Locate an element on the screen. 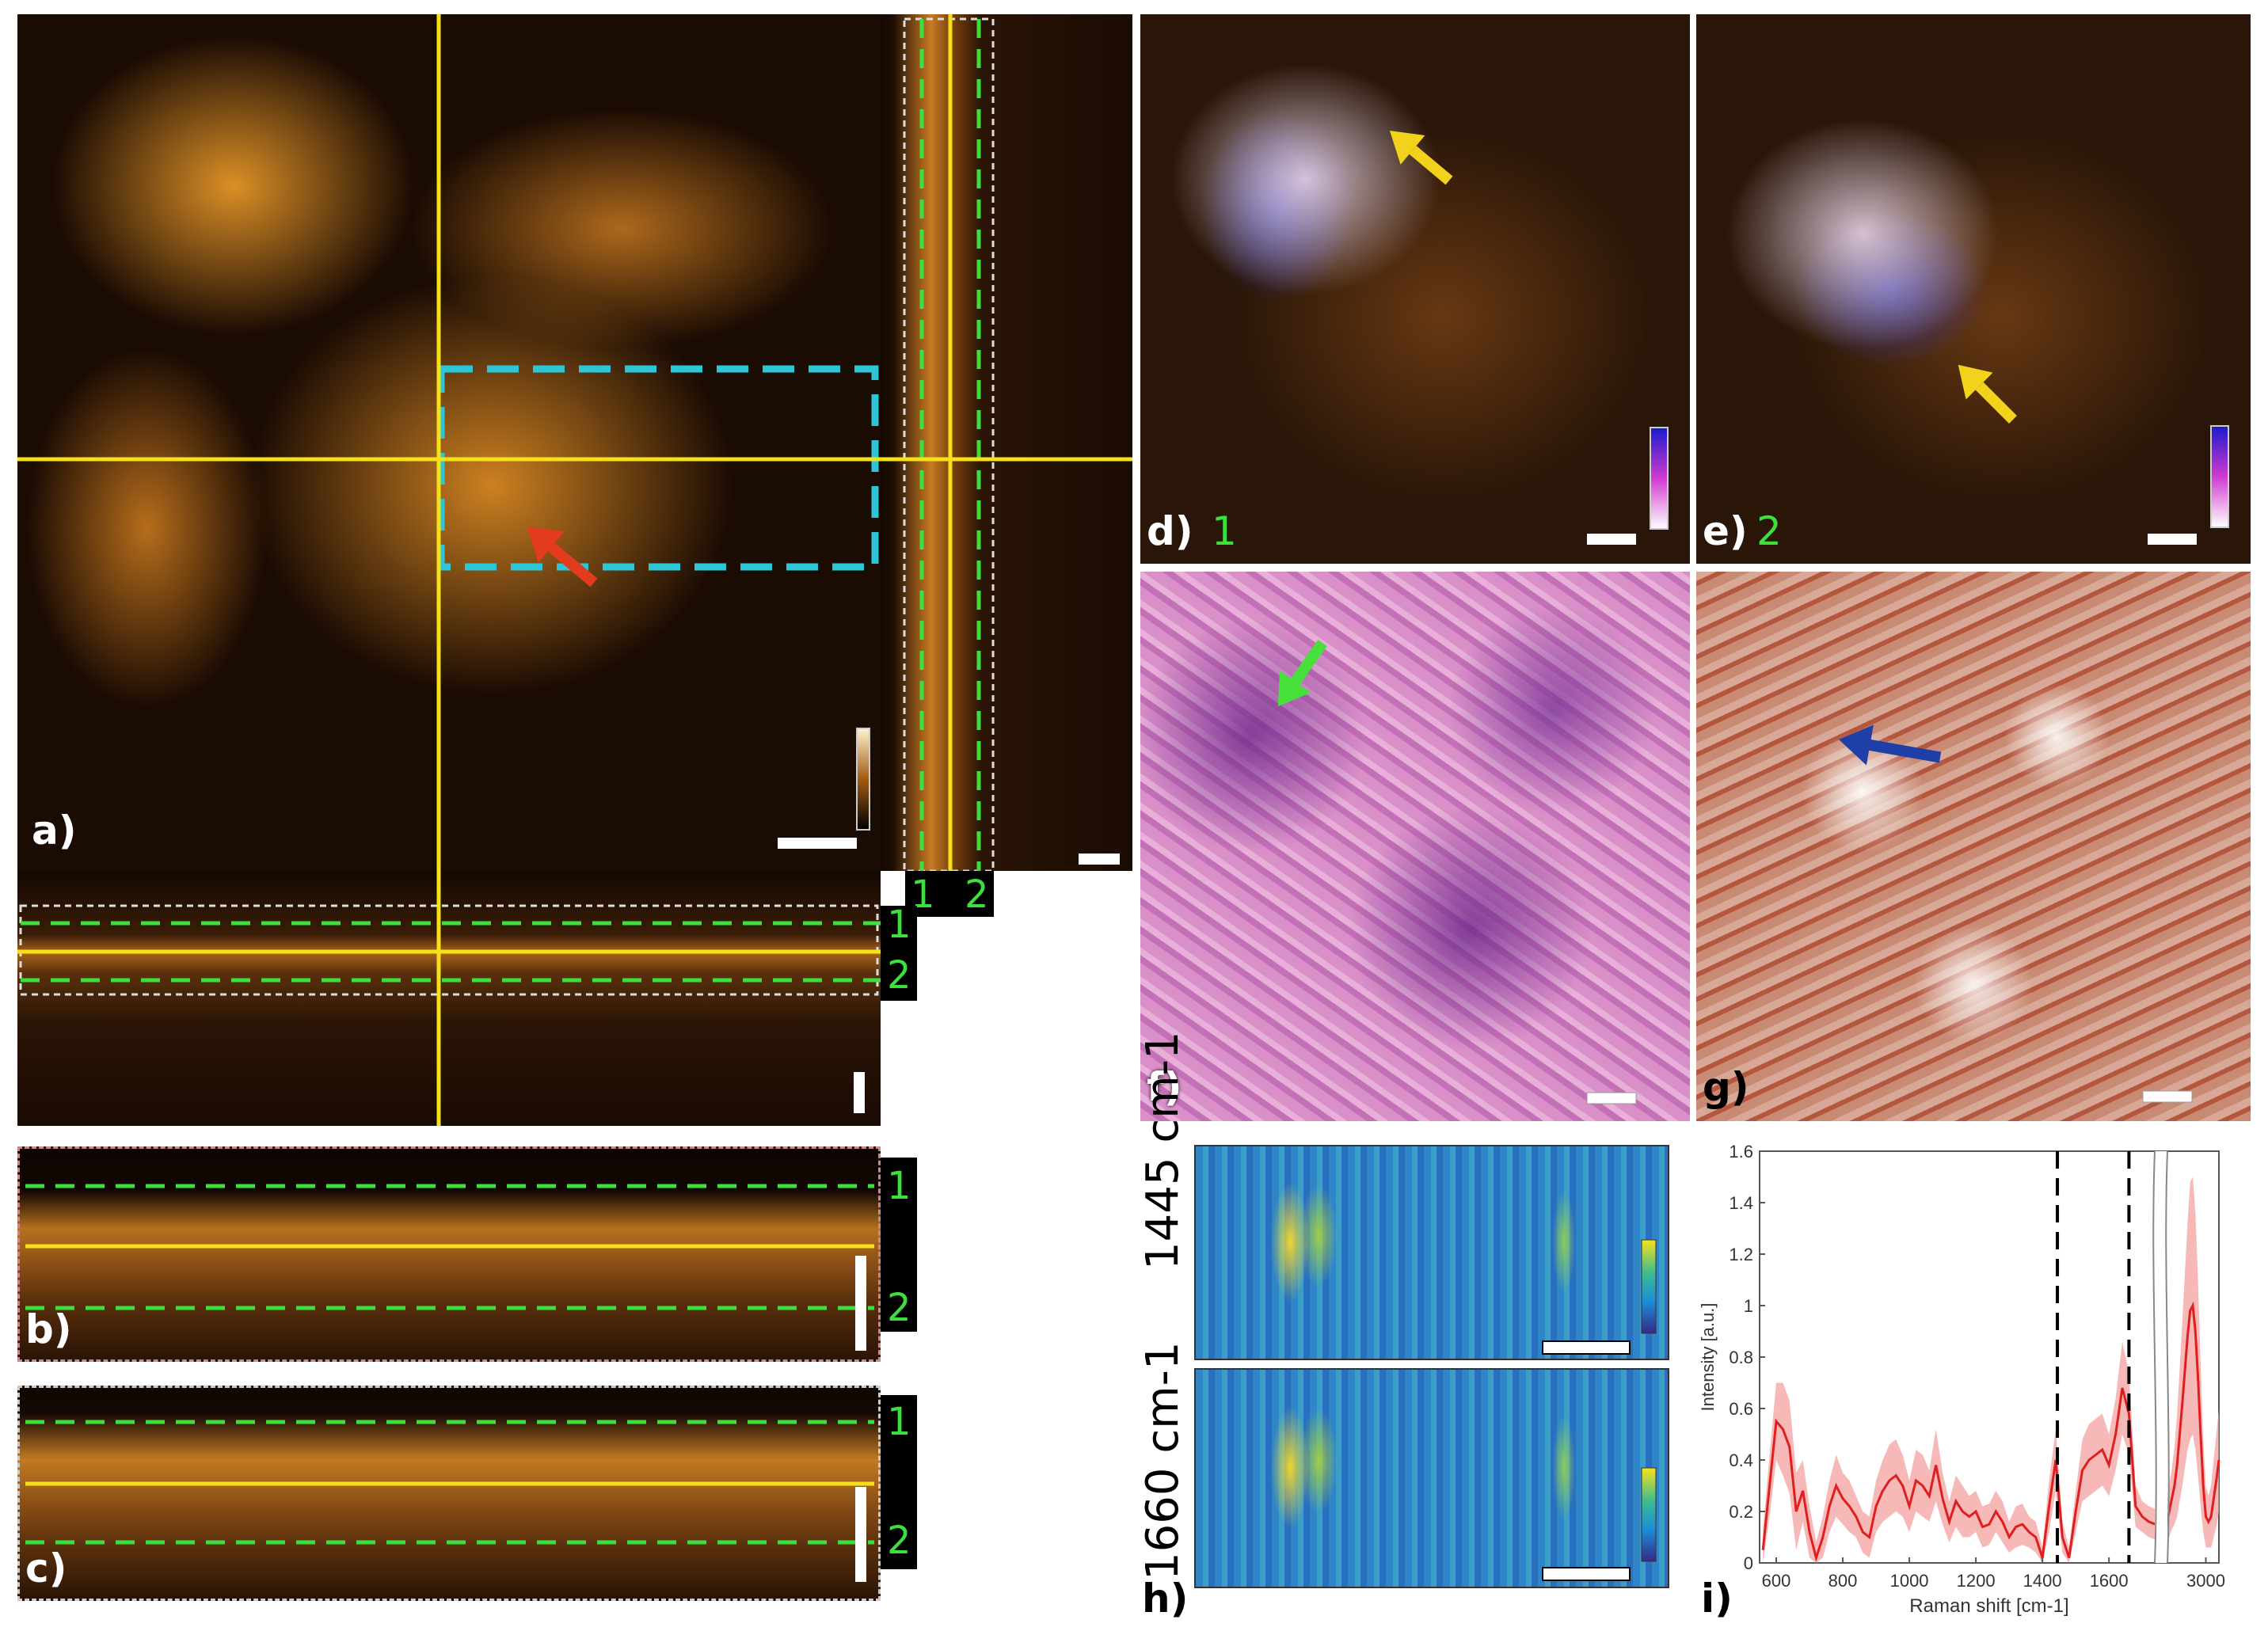 The image size is (2268, 1631). scale-bar-g is located at coordinates (2167, 1096).